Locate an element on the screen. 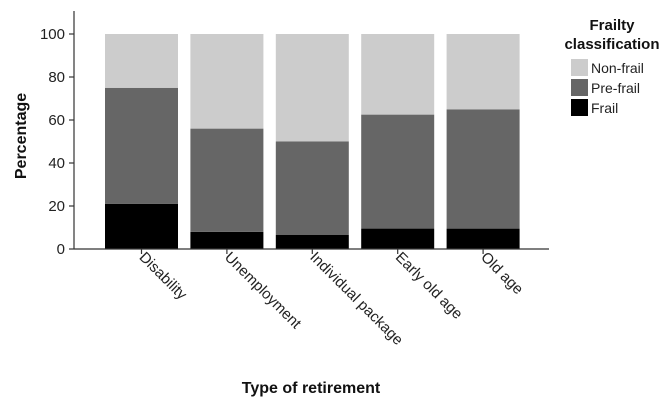  y-axis-title: Percentage is located at coordinates (21, 136).